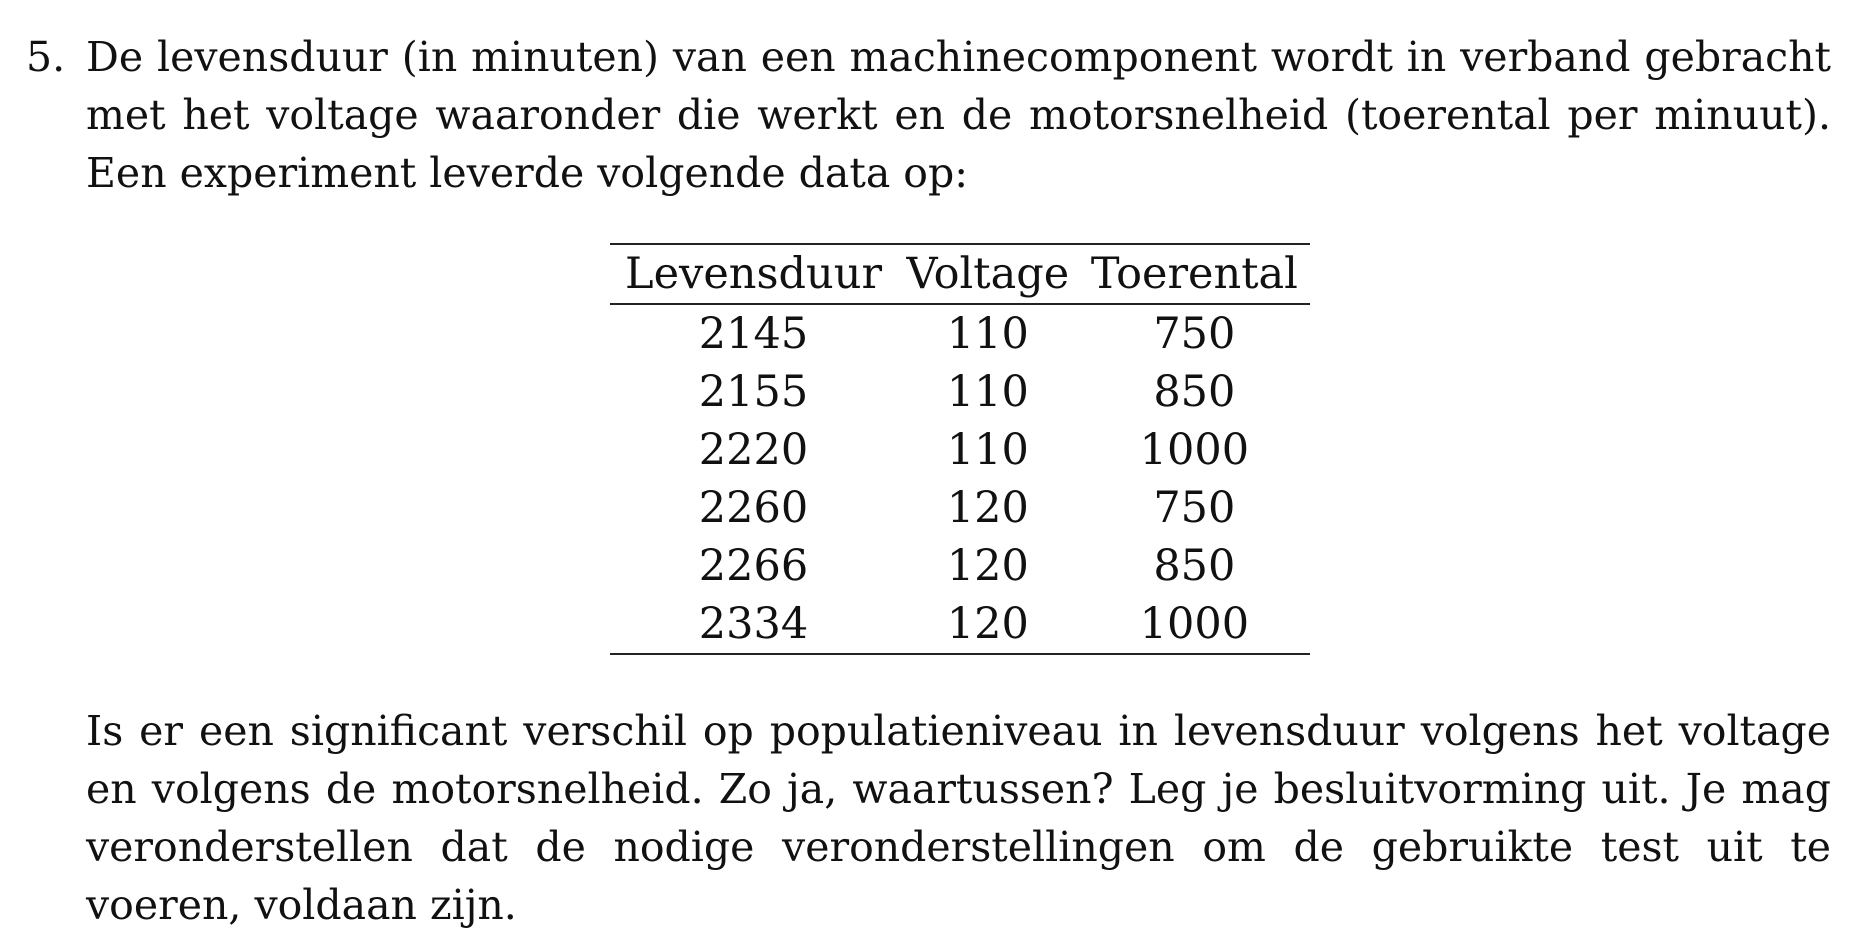  I want to click on table-cell-levensduur: 2220, so click(753, 450).